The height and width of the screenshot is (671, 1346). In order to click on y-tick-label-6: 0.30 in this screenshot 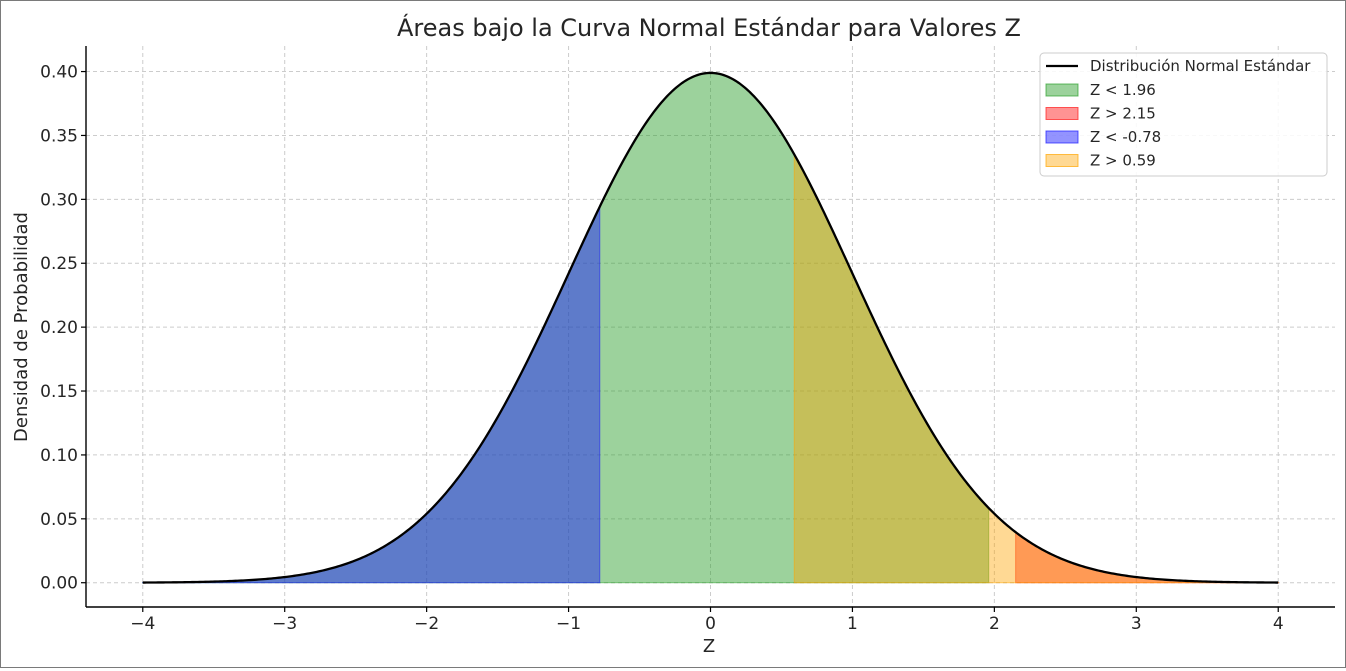, I will do `click(59, 200)`.